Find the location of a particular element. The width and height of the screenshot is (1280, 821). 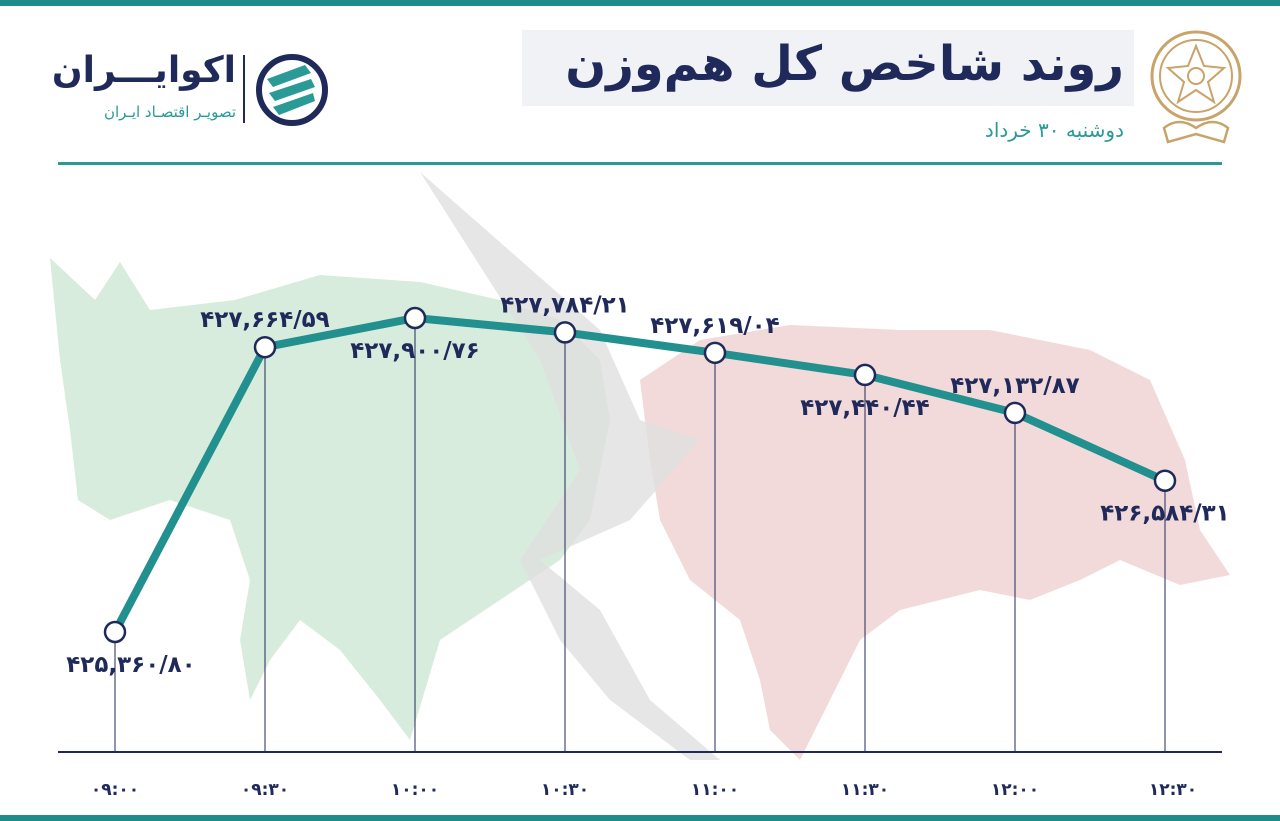

value-label: ۴۲۵,۳۶۰/۸۰ is located at coordinates (130, 665).